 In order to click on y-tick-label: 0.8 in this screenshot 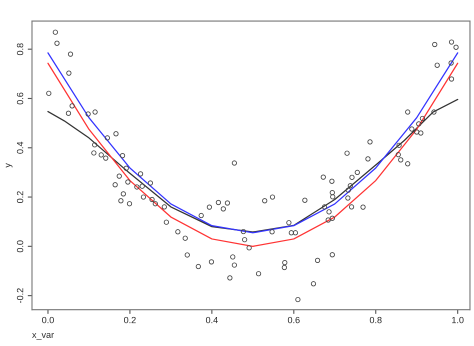, I will do `click(20, 49)`.